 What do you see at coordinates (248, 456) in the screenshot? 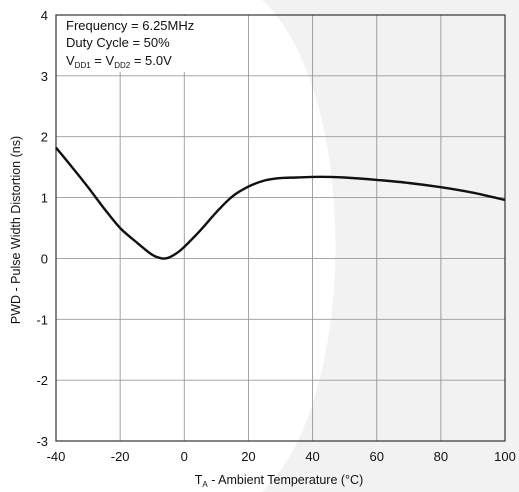
I see `x-tick-label: 20` at bounding box center [248, 456].